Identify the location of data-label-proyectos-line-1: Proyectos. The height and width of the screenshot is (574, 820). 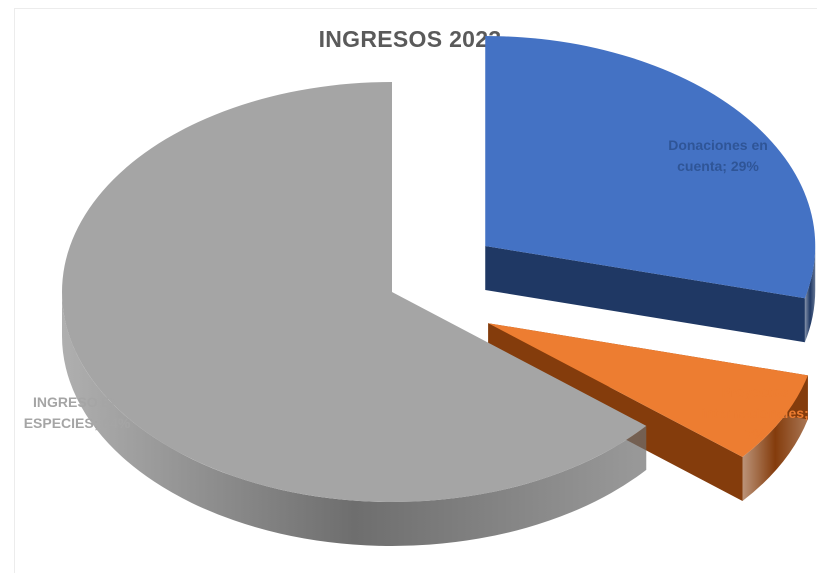
(755, 392).